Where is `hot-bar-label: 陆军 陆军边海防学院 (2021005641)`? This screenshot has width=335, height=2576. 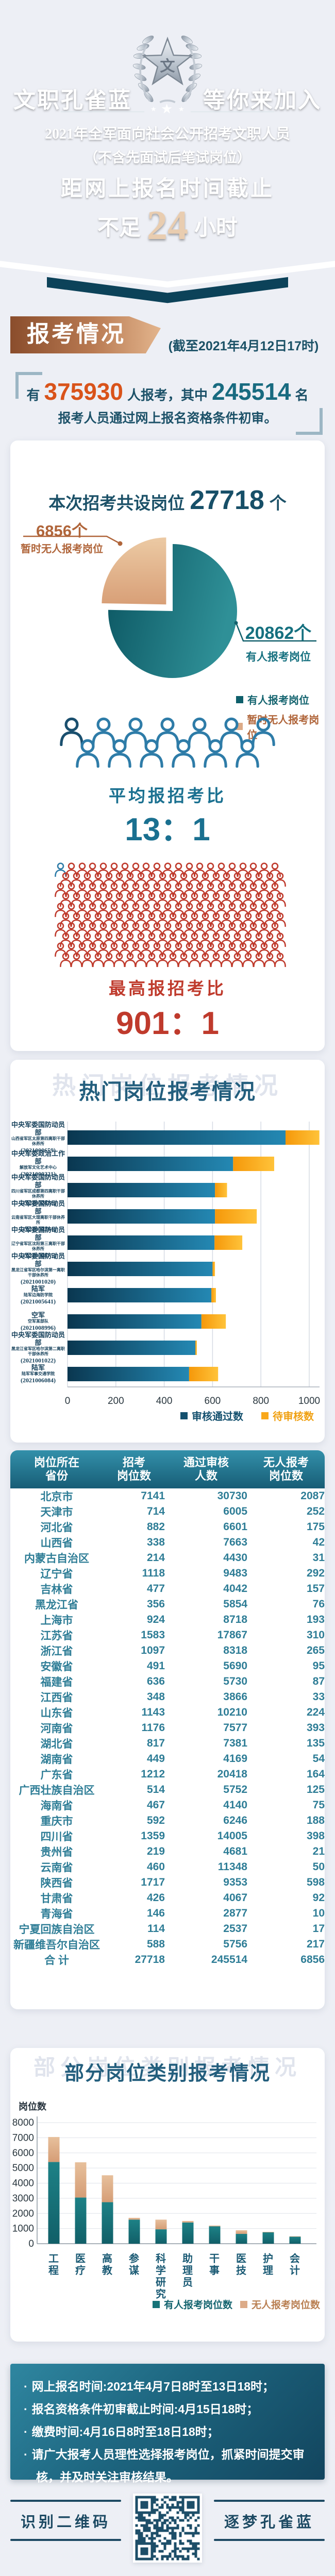 hot-bar-label: 陆军 陆军边海防学院 (2021005641) is located at coordinates (38, 1295).